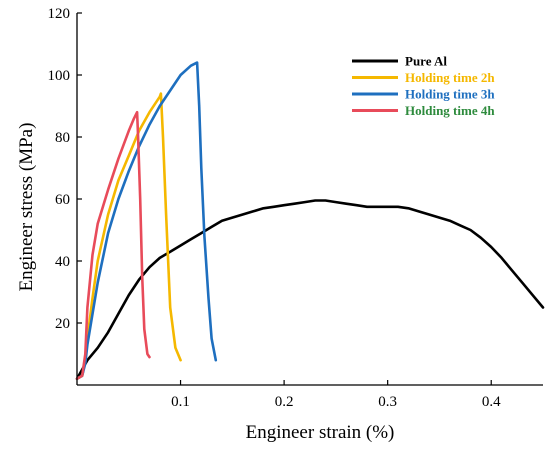 The width and height of the screenshot is (550, 453). Describe the element at coordinates (62, 324) in the screenshot. I see `y-tick-label: 20` at that location.